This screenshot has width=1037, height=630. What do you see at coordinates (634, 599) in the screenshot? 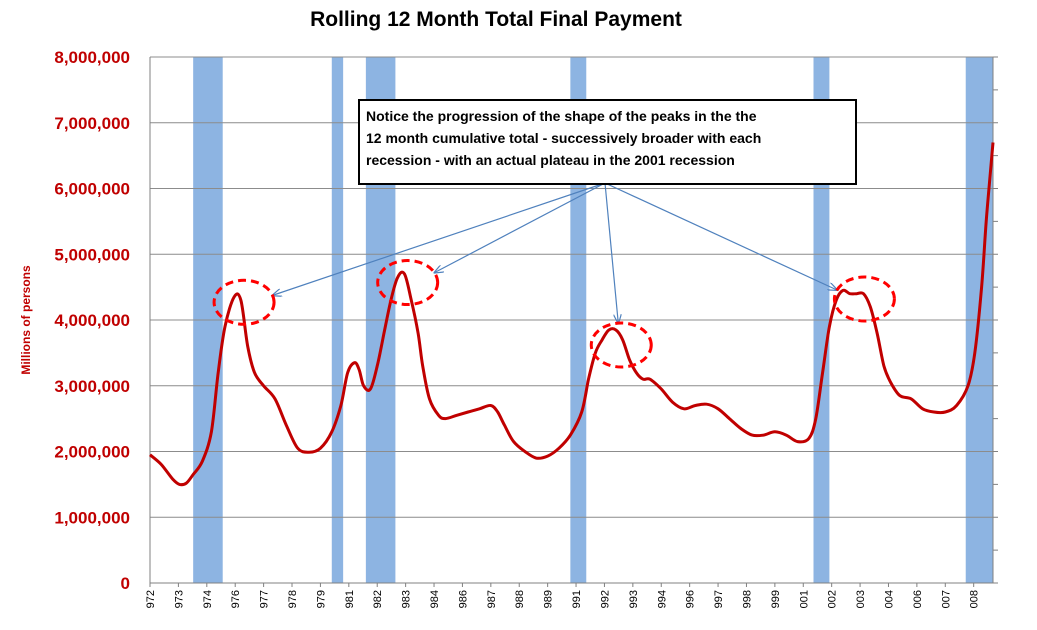
I see `x-tick-label: 993` at bounding box center [634, 599].